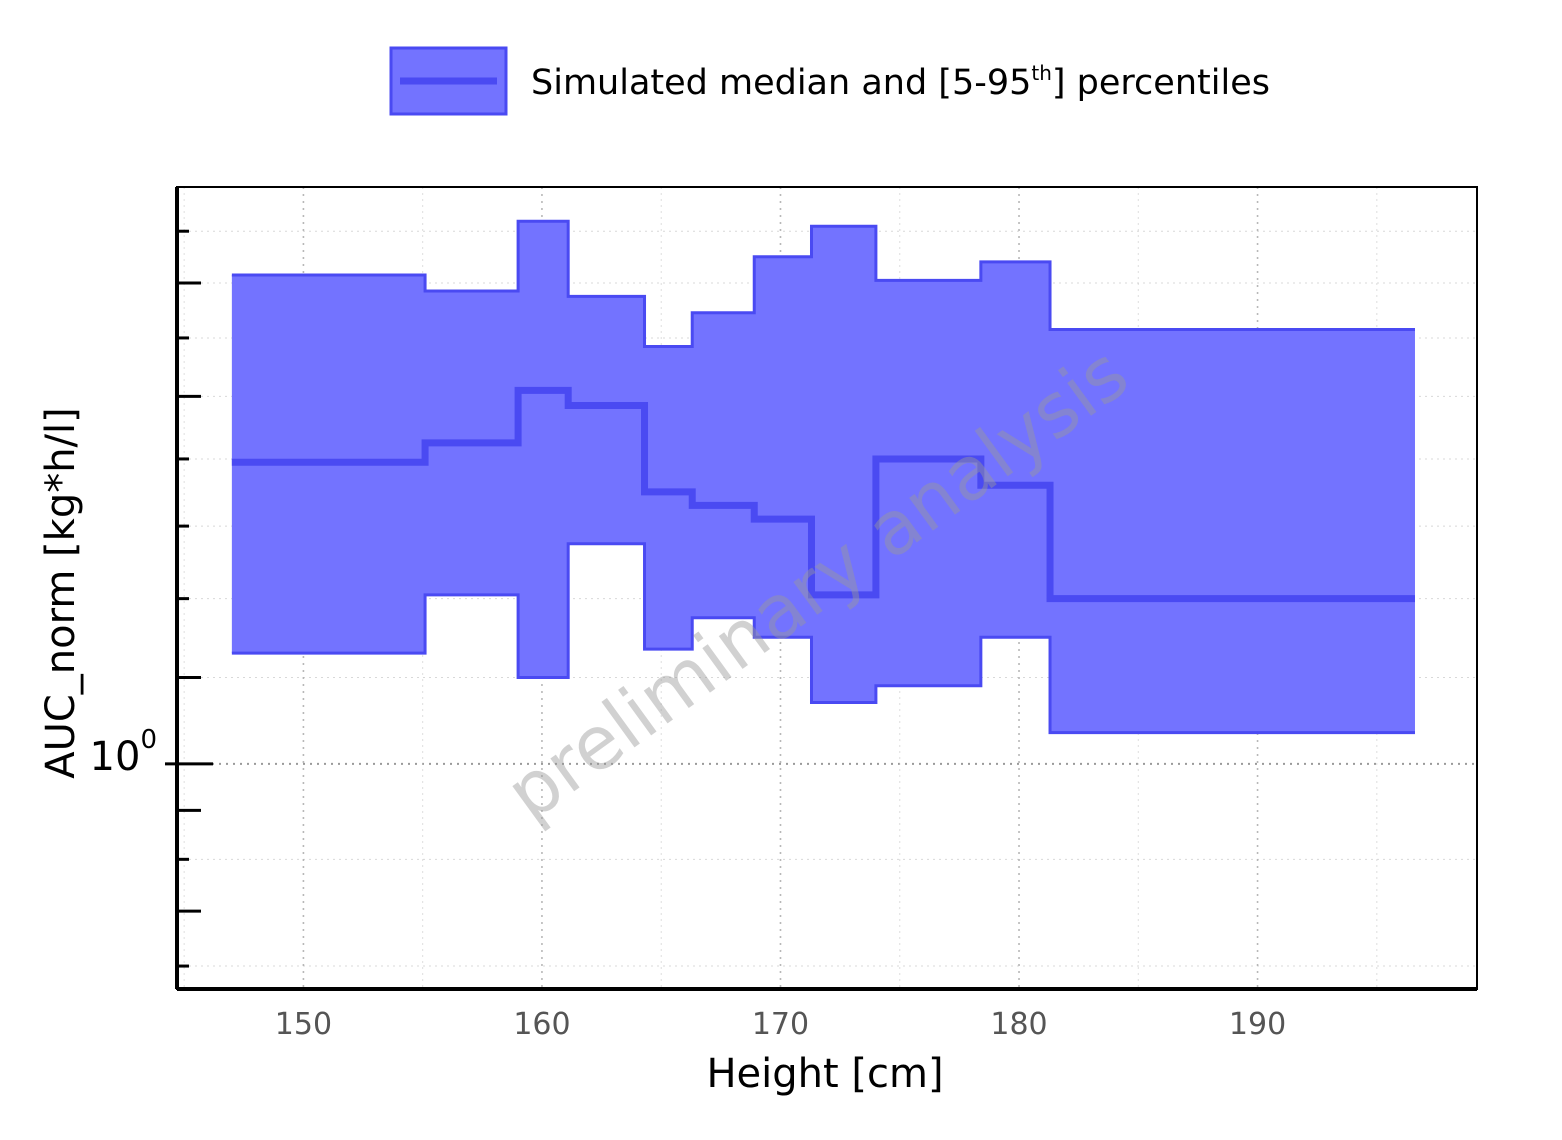 Image resolution: width=1562 pixels, height=1140 pixels. I want to click on p95-edge, so click(823, 283).